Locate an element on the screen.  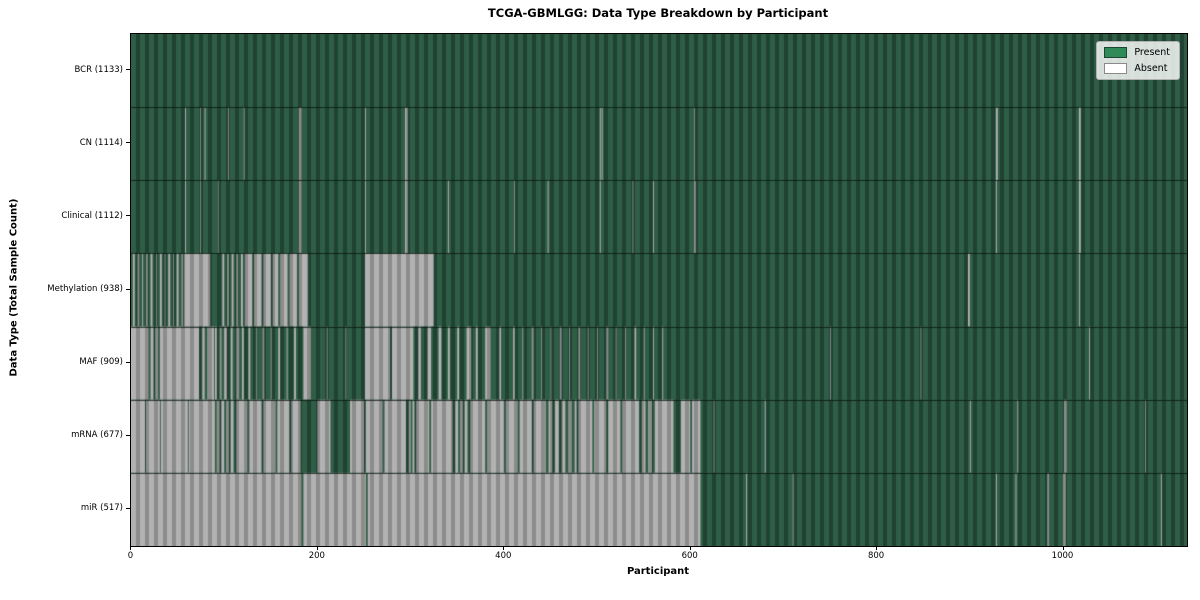
x-tick-label-800: 800 is located at coordinates (876, 556).